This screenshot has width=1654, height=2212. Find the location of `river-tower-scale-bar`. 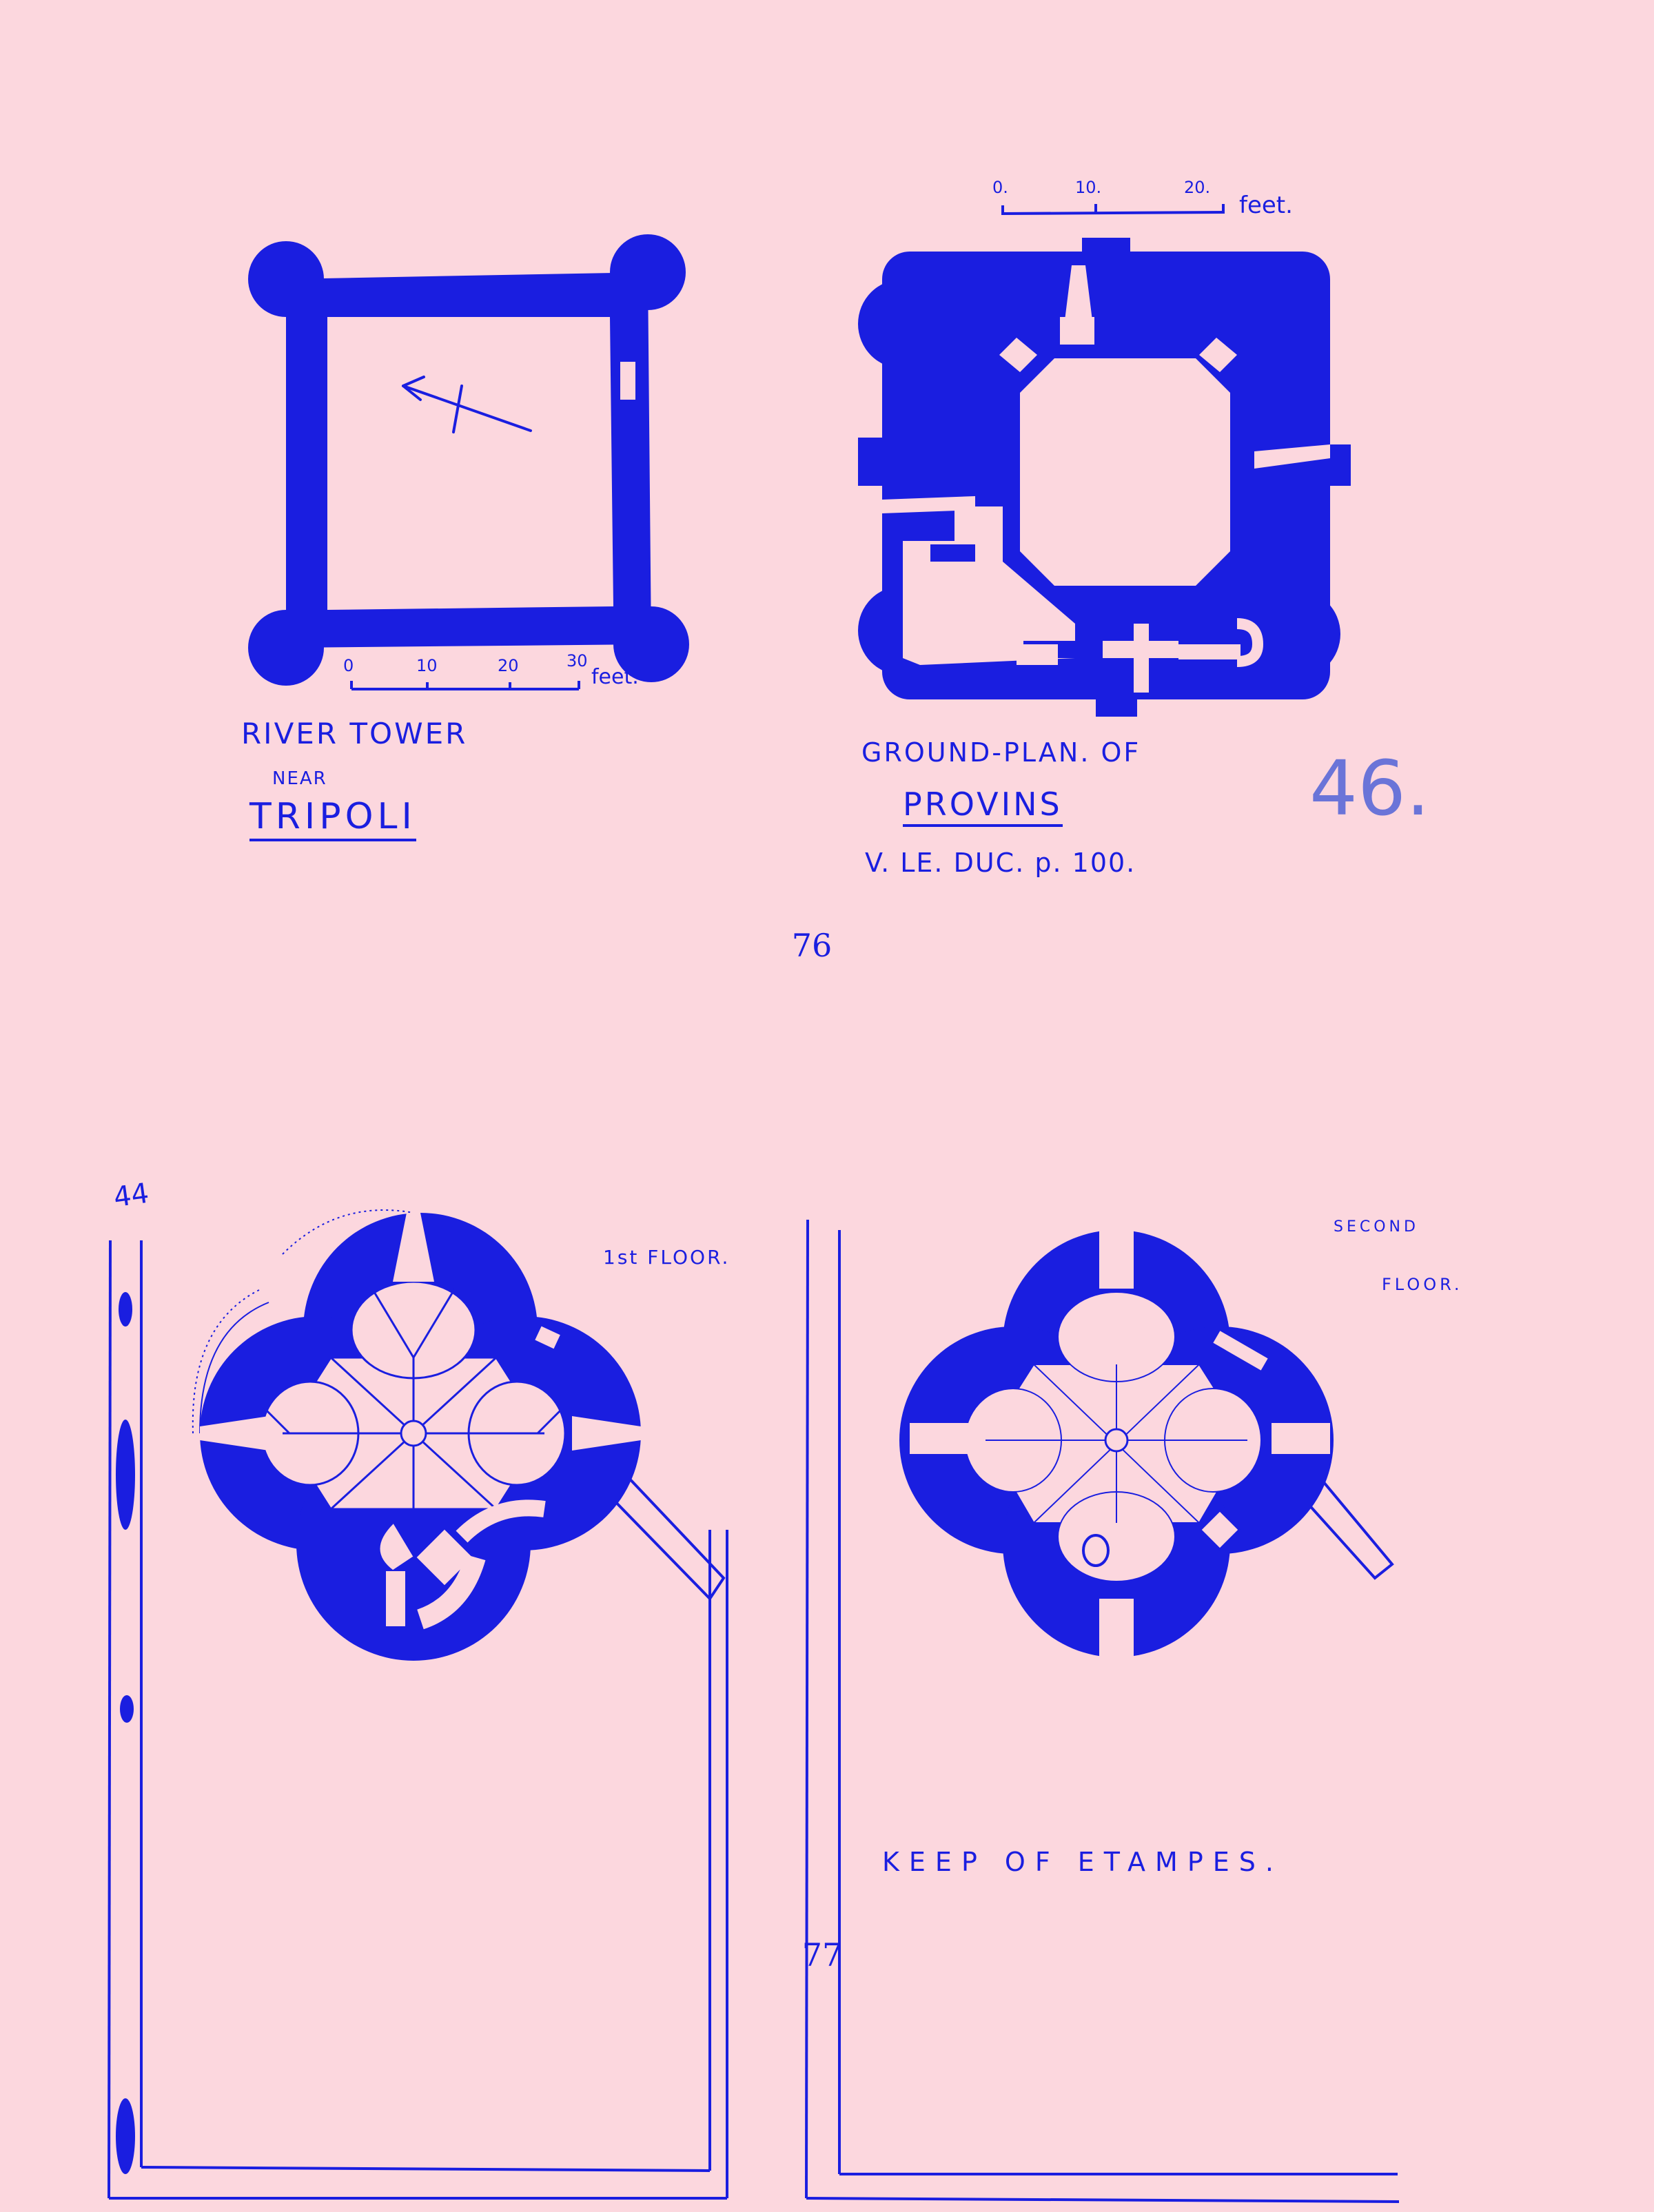

river-tower-scale-bar is located at coordinates (472, 686).